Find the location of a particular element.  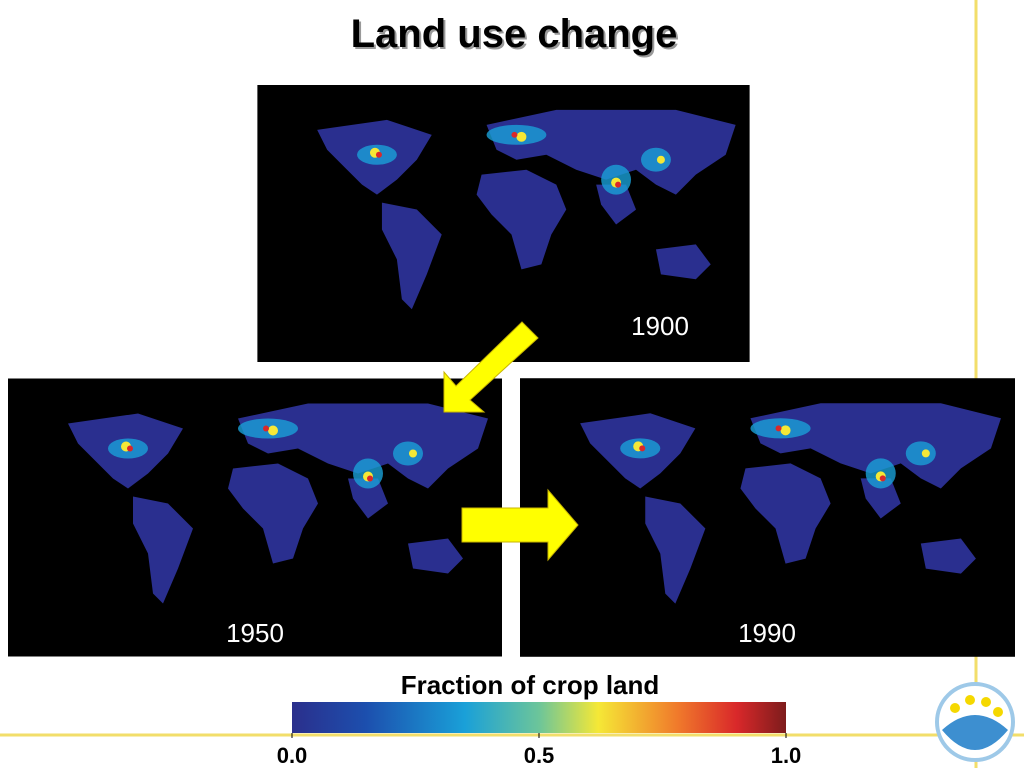

map-year: 1900 is located at coordinates (660, 326).